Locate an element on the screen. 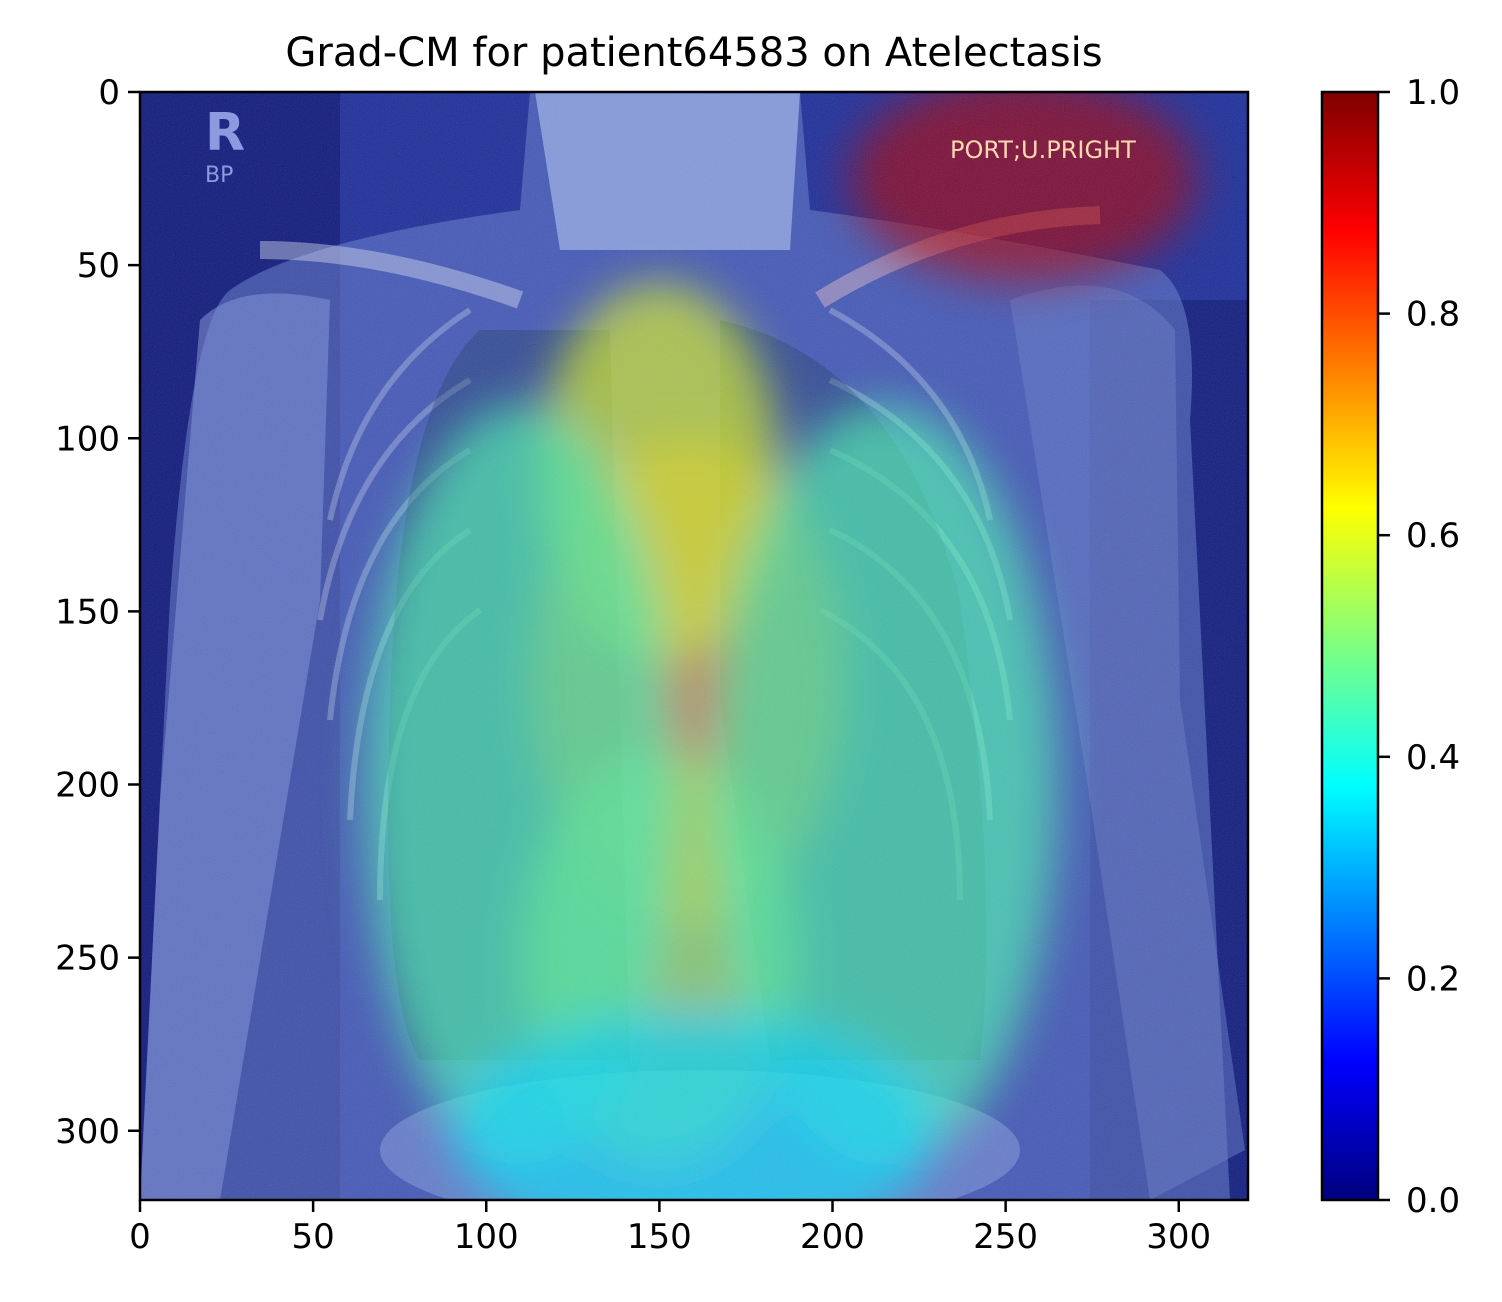 The height and width of the screenshot is (1302, 1502). y-tick-label: 50 is located at coordinates (98, 266).